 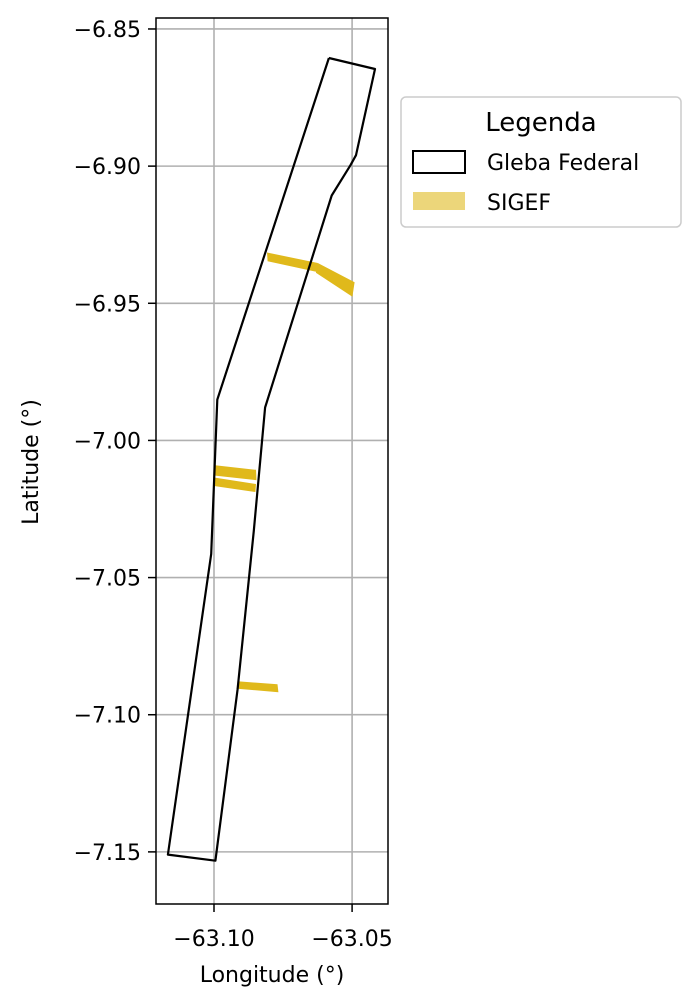 What do you see at coordinates (272, 975) in the screenshot?
I see `x-axis-label: Longitude (°)` at bounding box center [272, 975].